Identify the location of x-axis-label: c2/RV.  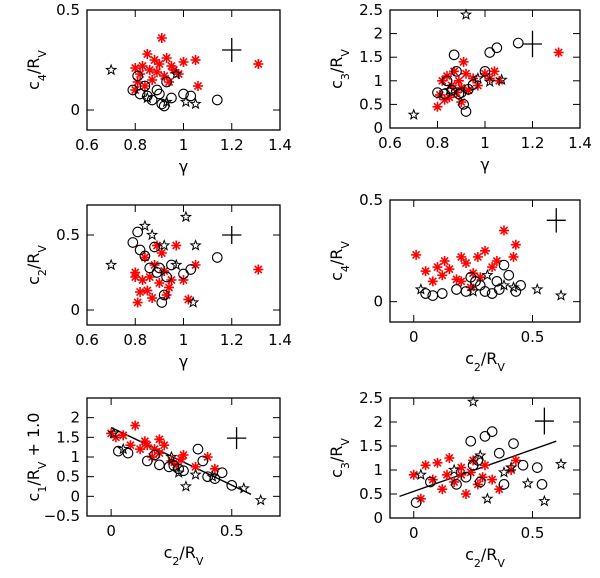
(184, 555).